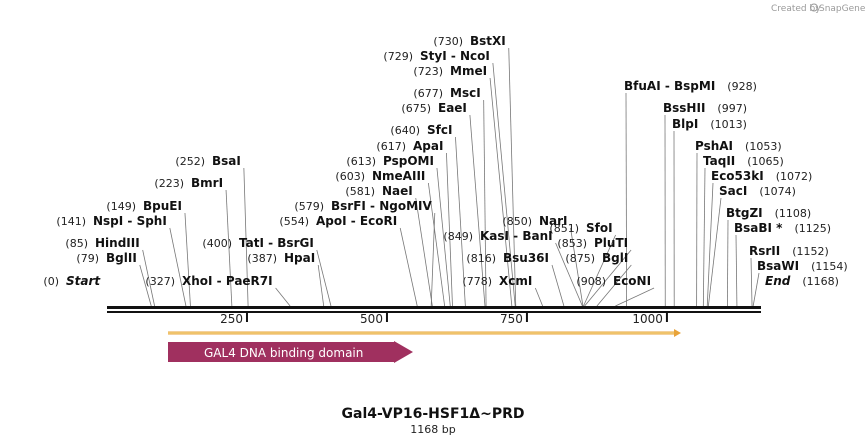  I want to click on credit-brand: SnapGene, so click(842, 9).